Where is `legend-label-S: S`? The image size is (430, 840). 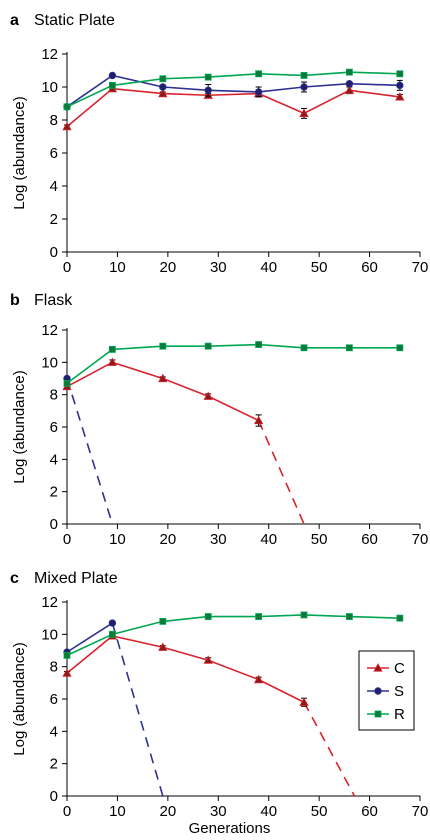 legend-label-S: S is located at coordinates (399, 691).